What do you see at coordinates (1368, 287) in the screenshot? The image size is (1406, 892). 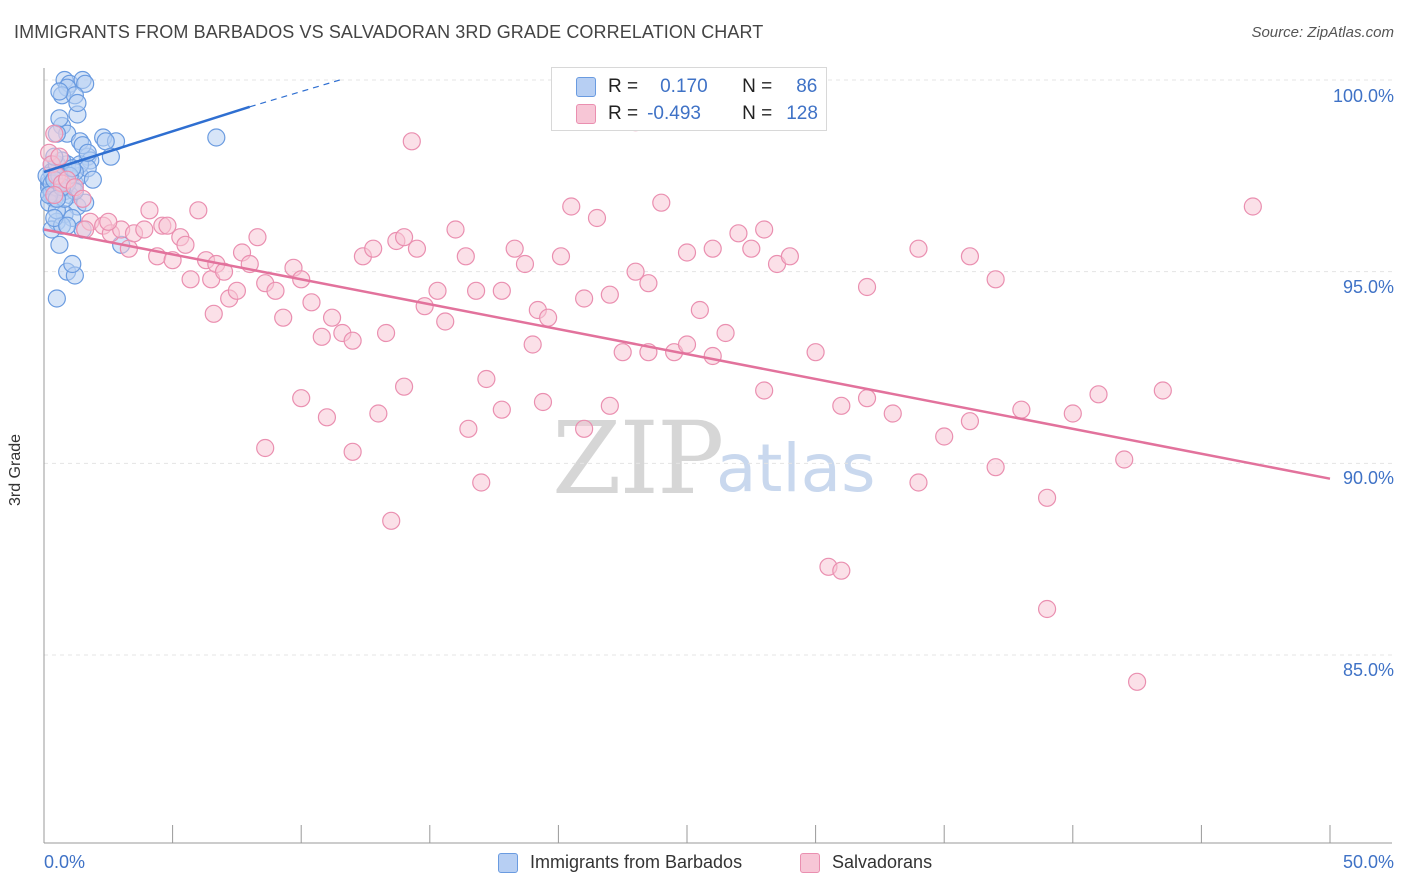 I see `y-tick-label: 95.0%` at bounding box center [1368, 287].